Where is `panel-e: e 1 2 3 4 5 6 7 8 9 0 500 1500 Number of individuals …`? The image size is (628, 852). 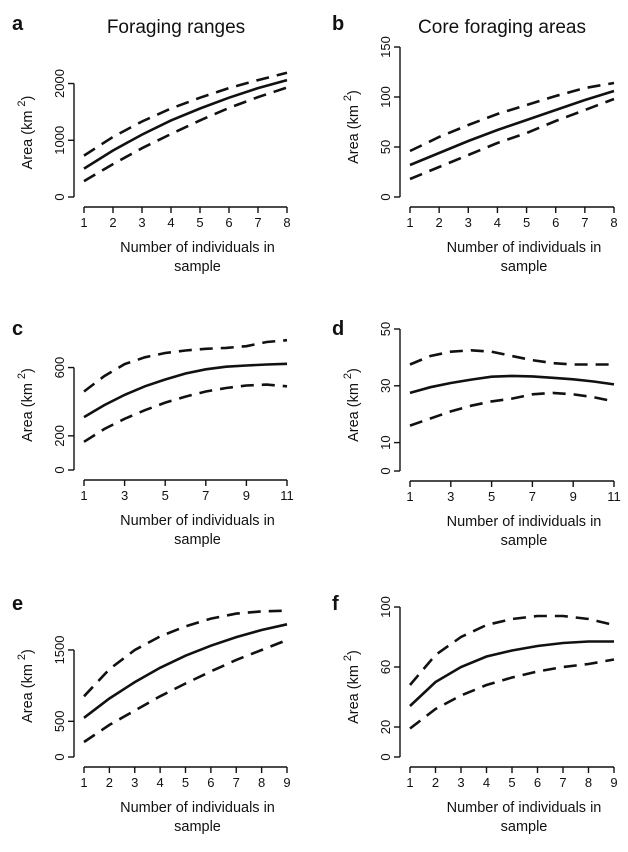 panel-e: e 1 2 3 4 5 6 7 8 9 0 500 1500 Number of individuals … is located at coordinates (151, 714).